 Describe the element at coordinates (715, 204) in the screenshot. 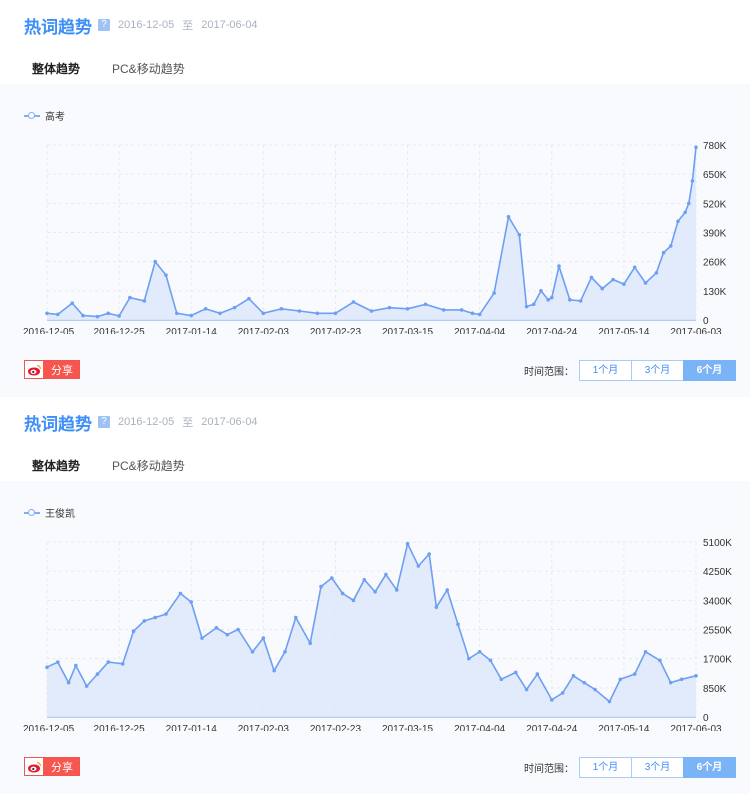

I see `y-tick-label: 520K` at that location.